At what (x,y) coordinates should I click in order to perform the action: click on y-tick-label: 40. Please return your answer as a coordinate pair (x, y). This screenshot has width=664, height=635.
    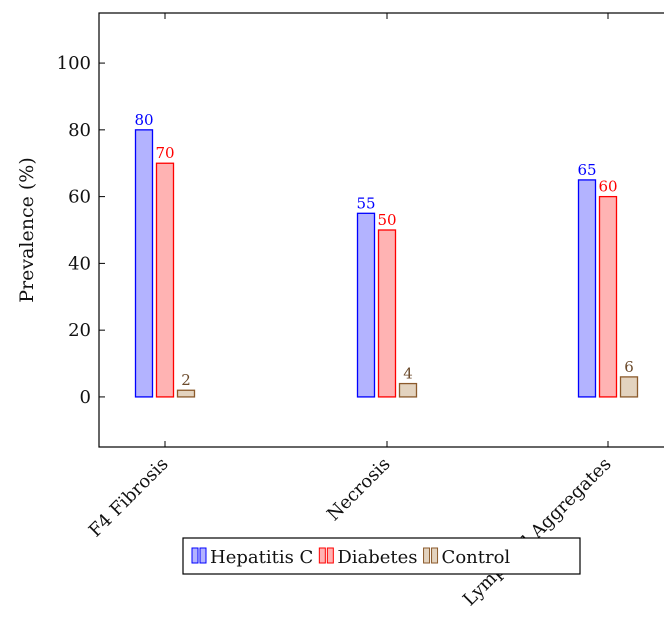
    Looking at the image, I should click on (79, 263).